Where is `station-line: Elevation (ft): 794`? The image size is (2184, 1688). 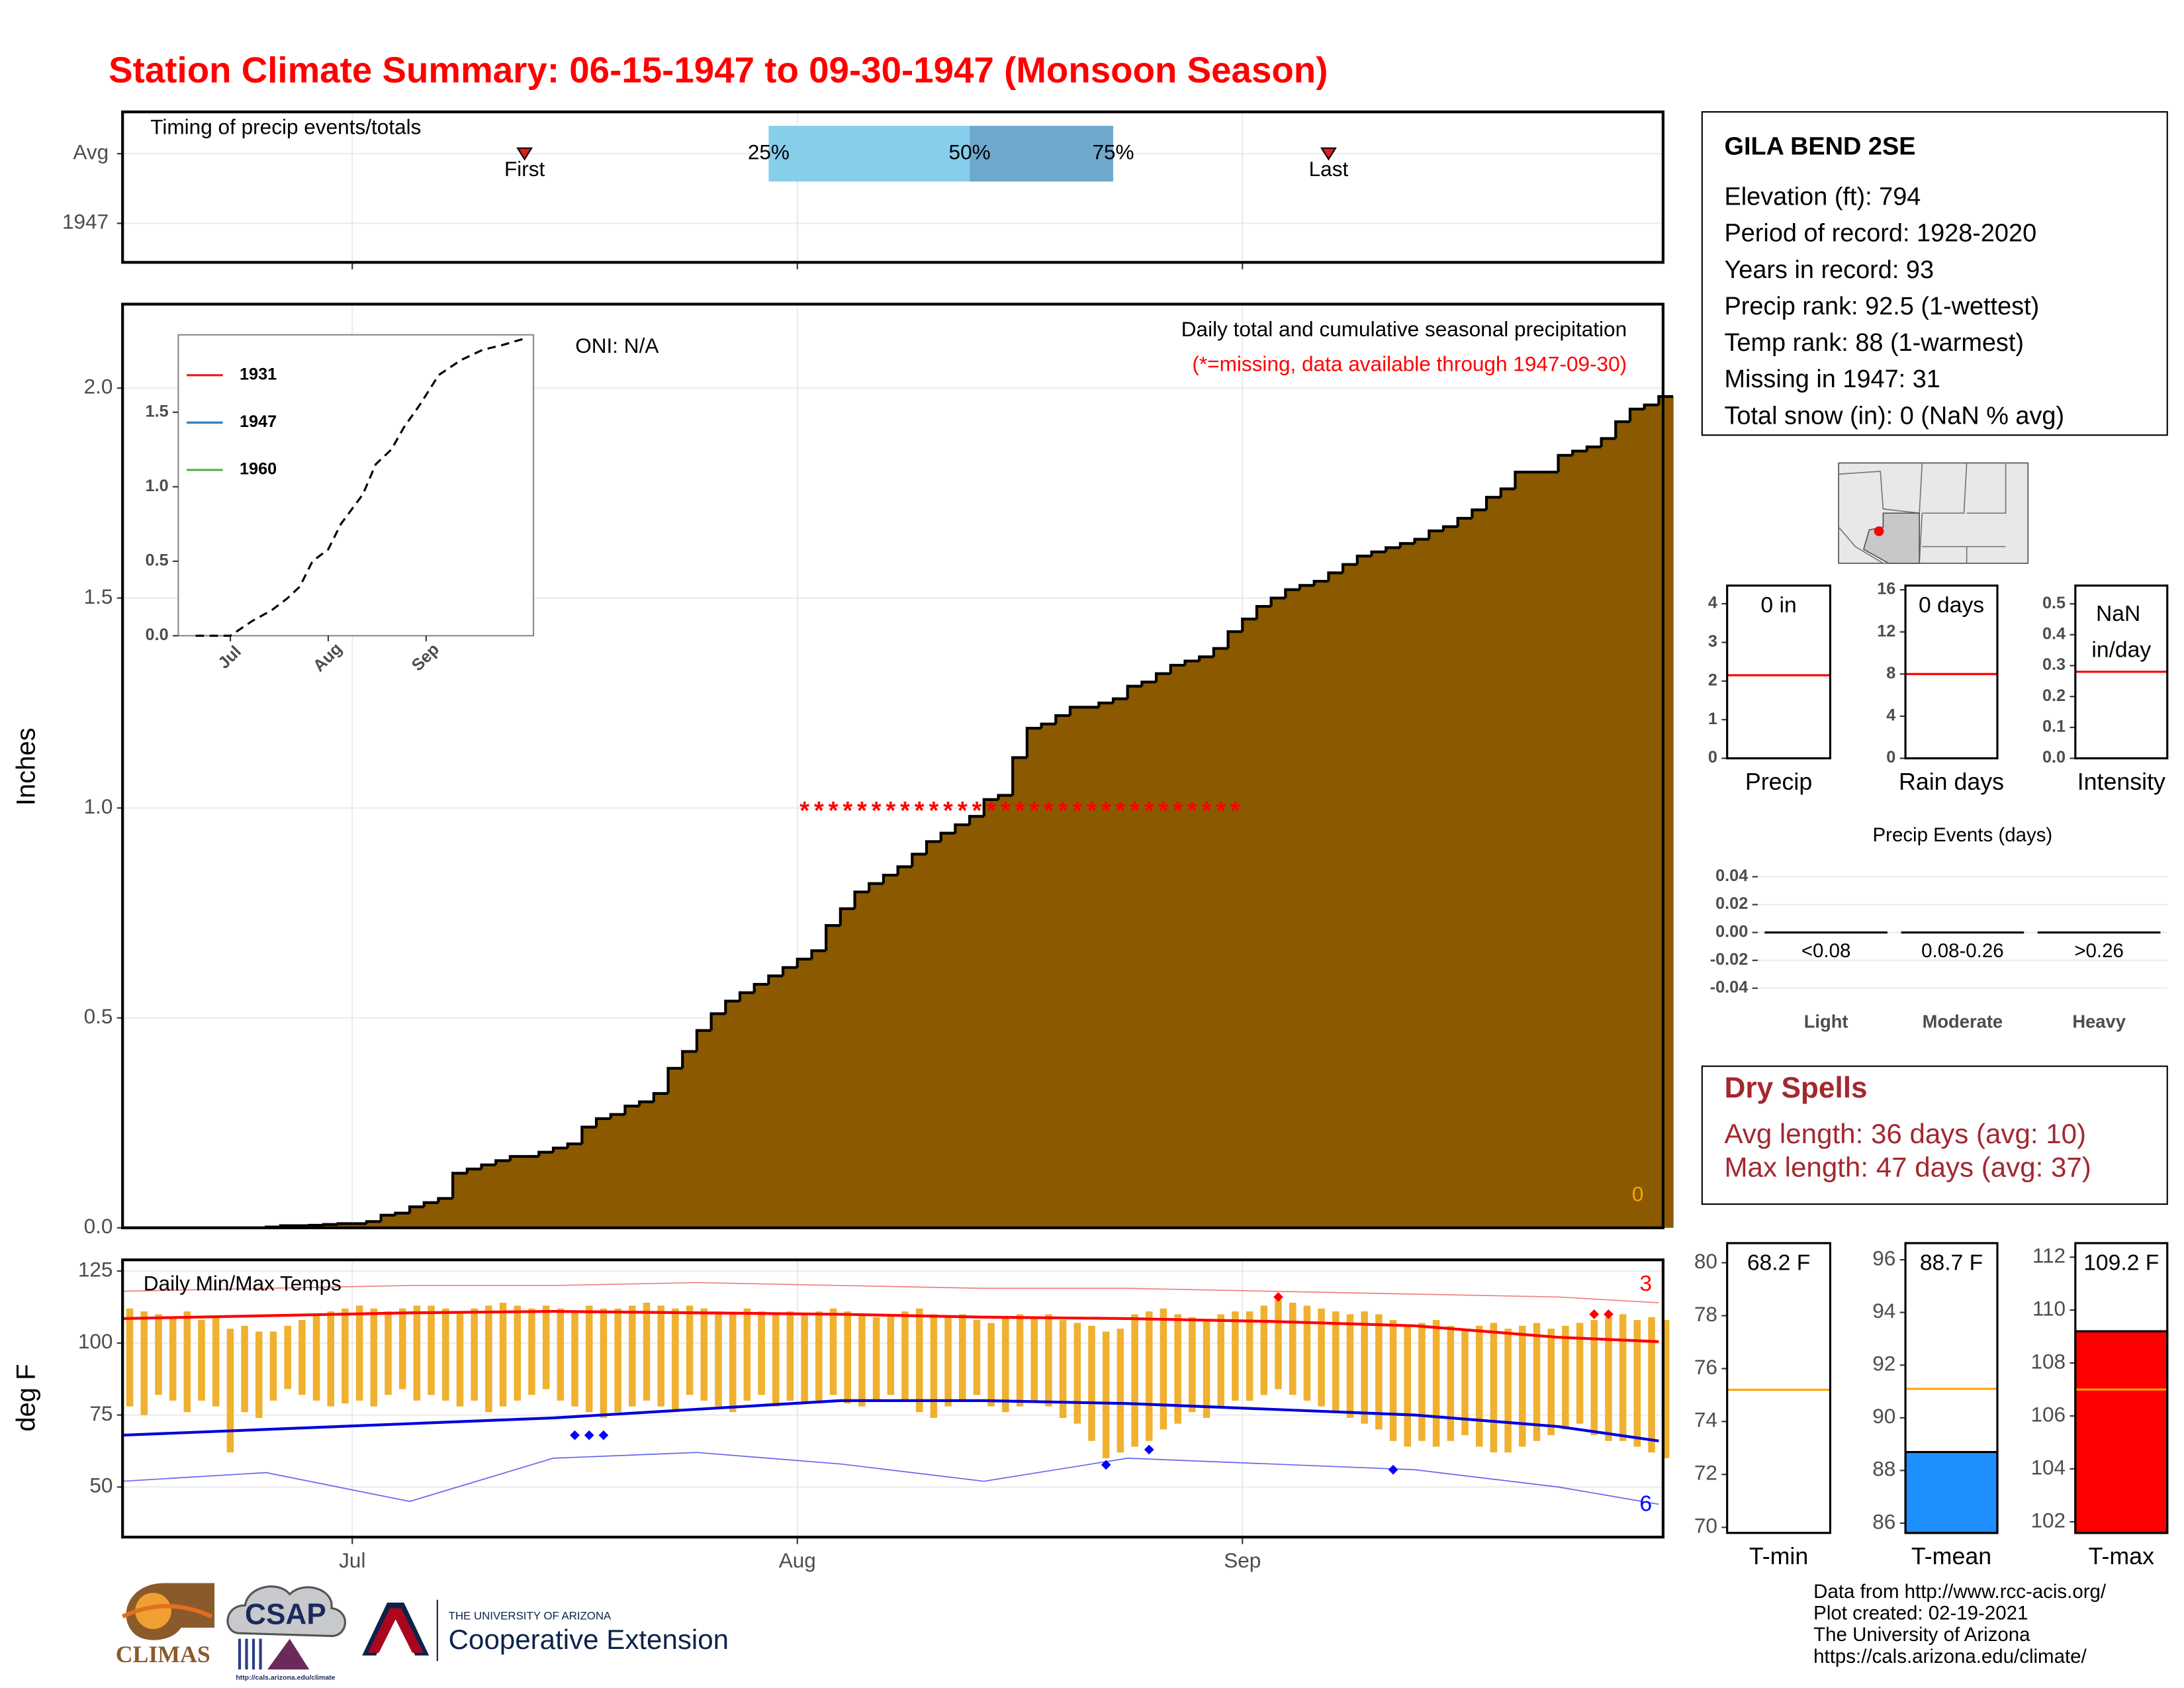
station-line: Elevation (ft): 794 is located at coordinates (1823, 197).